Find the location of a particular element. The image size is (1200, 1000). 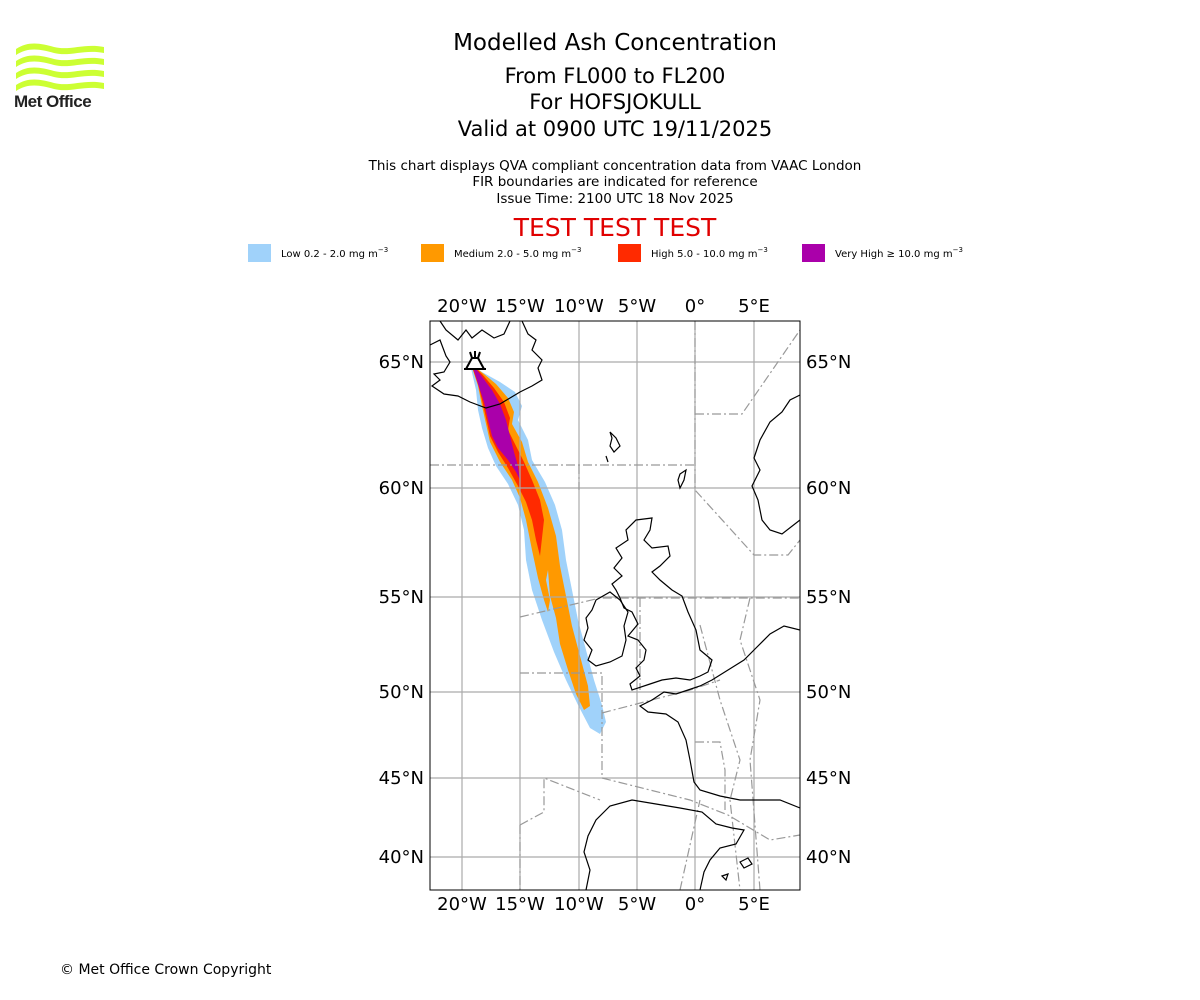

coast-continent is located at coordinates (719, 717).